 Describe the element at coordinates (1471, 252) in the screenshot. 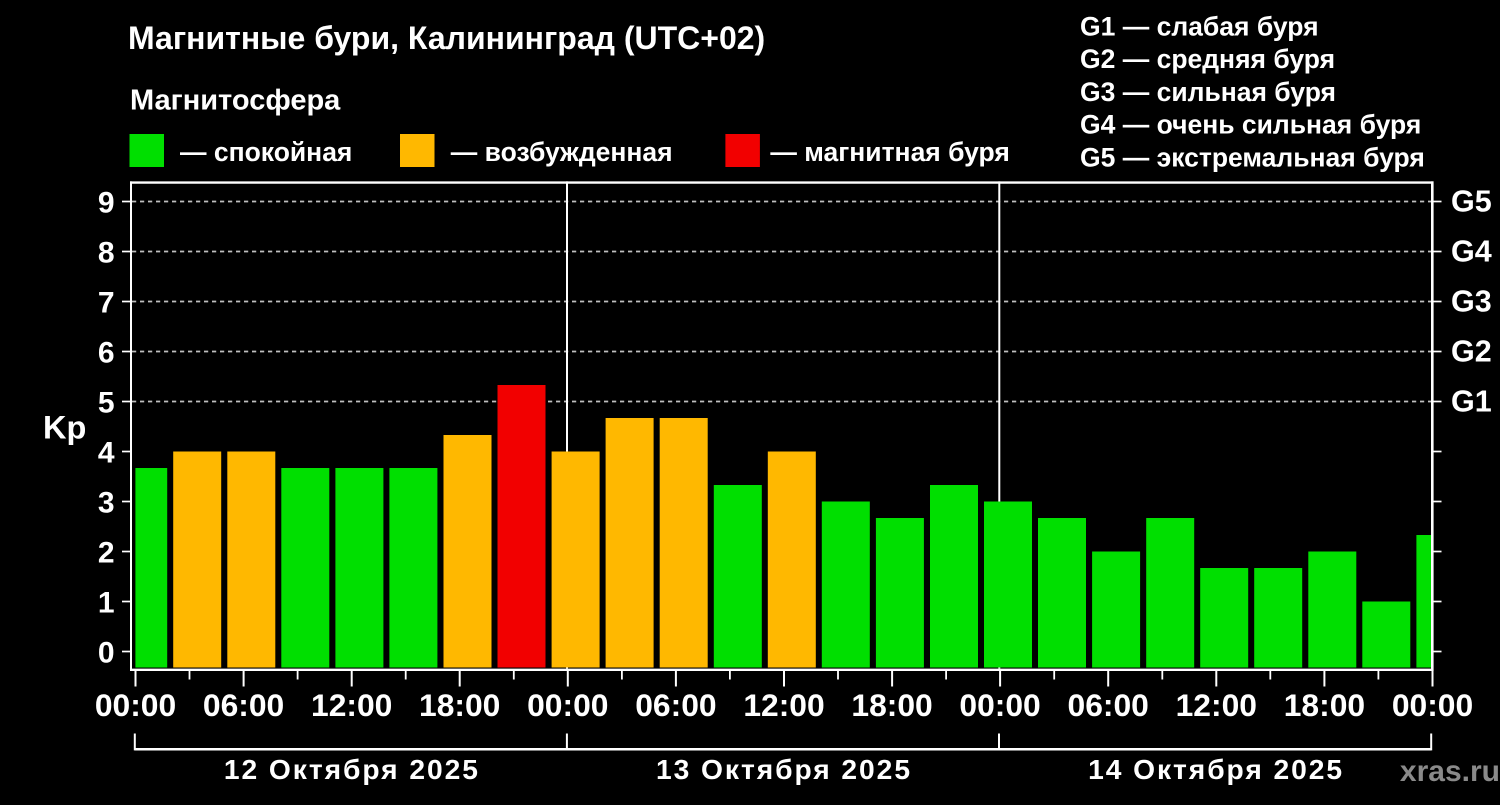

I see `svg-text: G4` at that location.